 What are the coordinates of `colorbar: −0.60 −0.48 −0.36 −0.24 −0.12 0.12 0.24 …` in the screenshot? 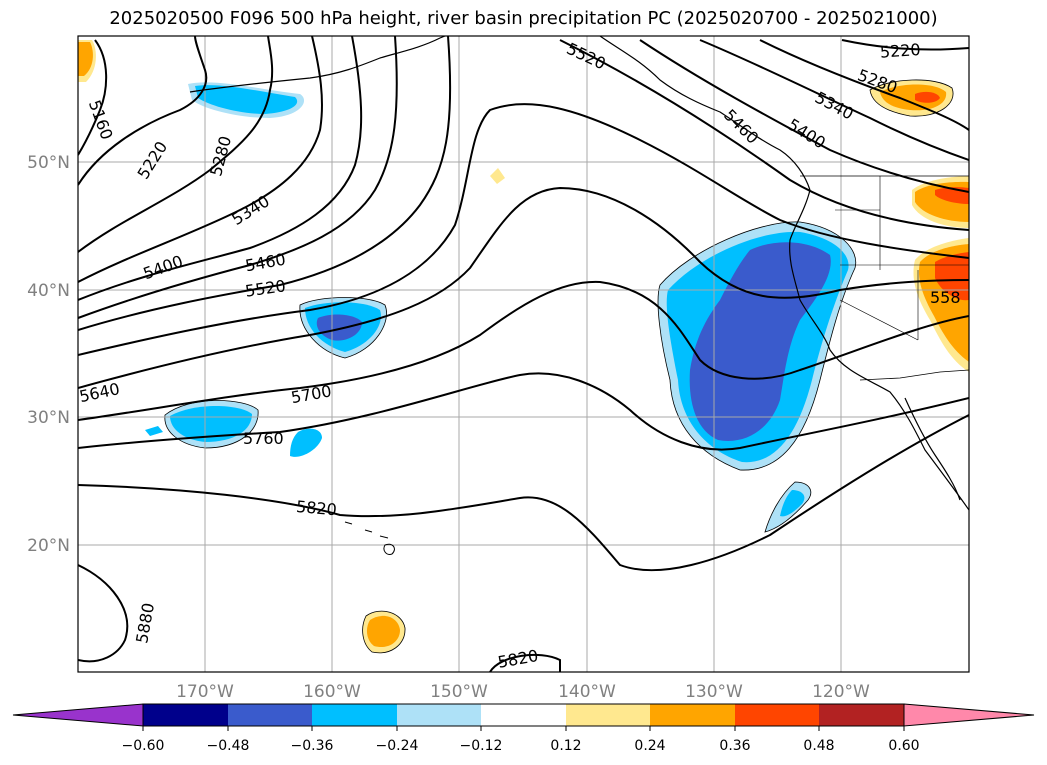 It's located at (523, 728).